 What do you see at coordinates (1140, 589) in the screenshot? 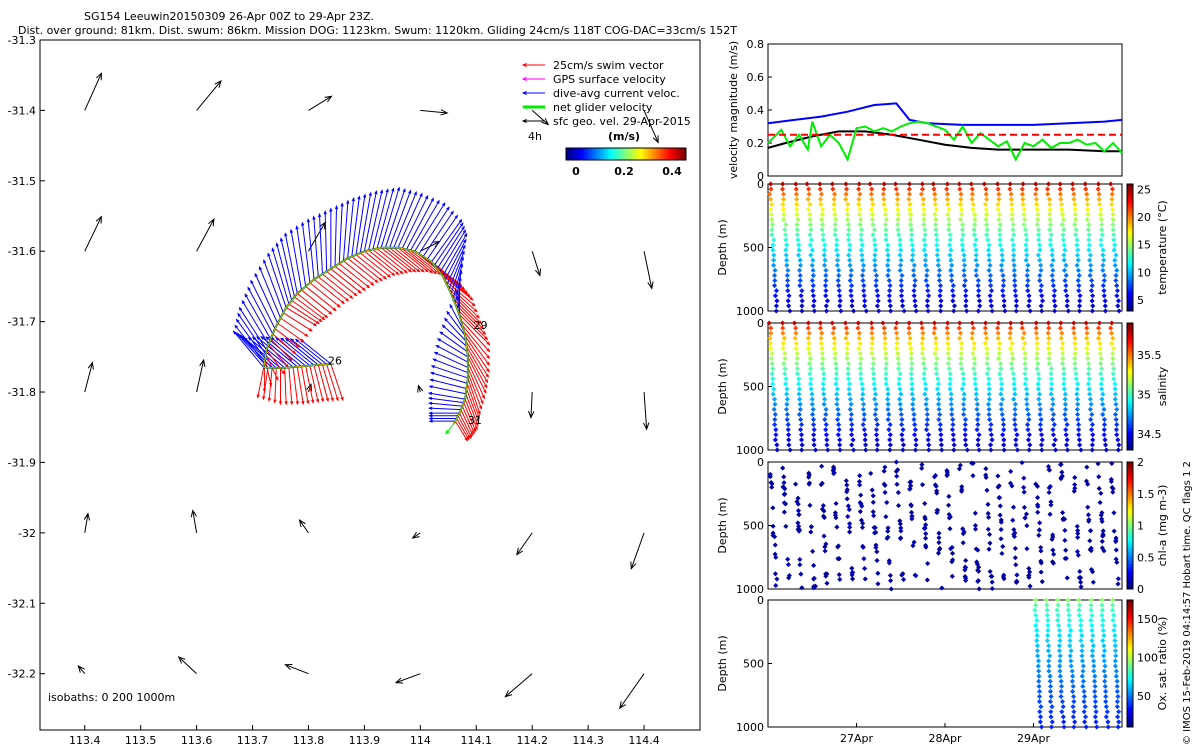
I see `colorbar-tick-label: 0` at bounding box center [1140, 589].